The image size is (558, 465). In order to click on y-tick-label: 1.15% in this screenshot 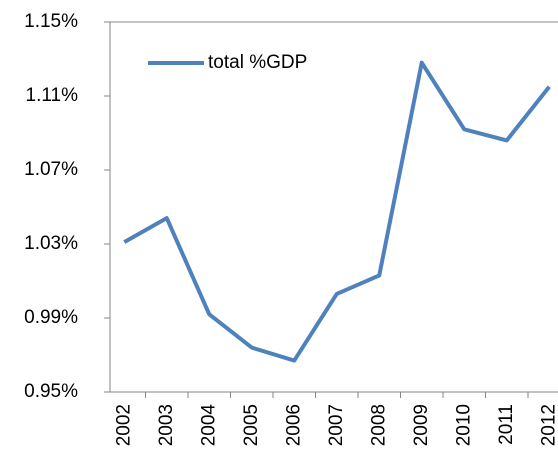, I will do `click(51, 21)`.